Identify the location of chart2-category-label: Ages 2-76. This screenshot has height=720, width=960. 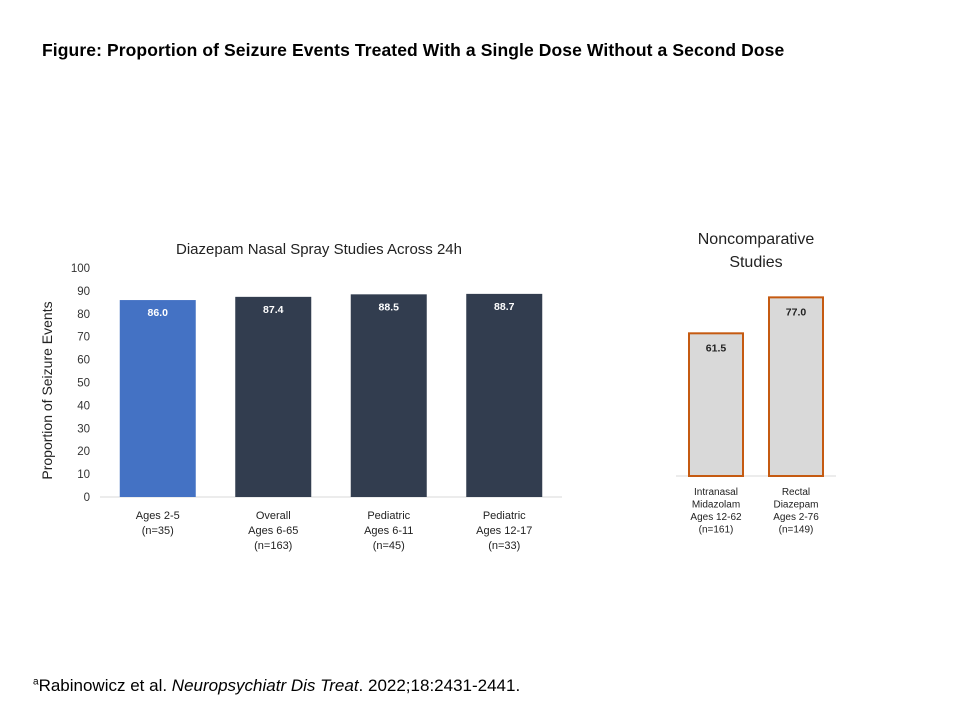
(796, 517).